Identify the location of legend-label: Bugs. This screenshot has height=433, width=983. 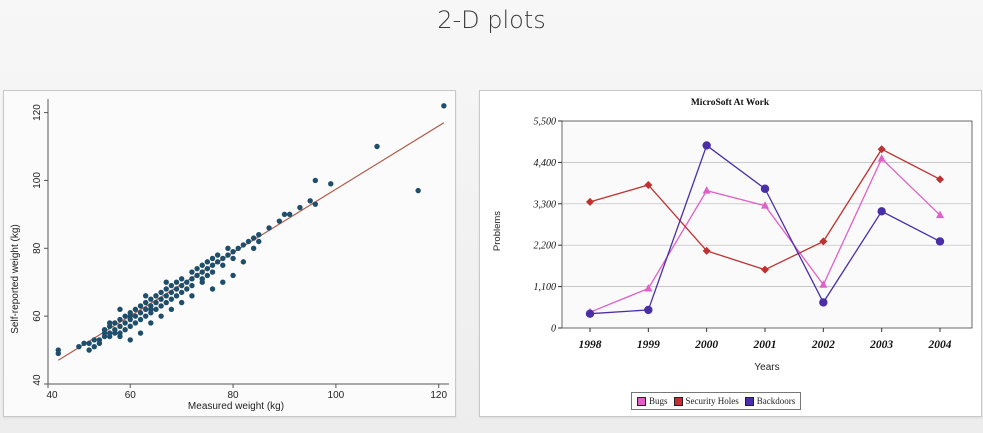
(658, 401).